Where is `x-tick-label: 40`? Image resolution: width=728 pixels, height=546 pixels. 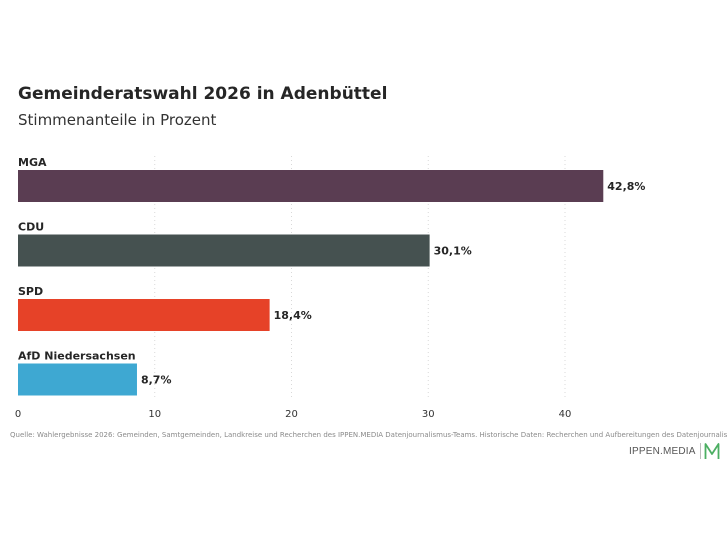
x-tick-label: 40 is located at coordinates (565, 414).